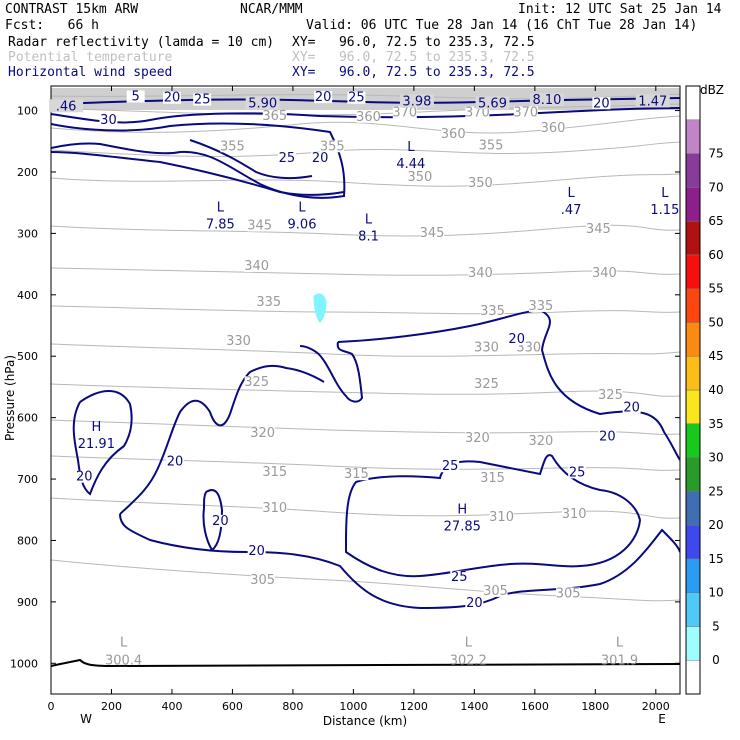  Describe the element at coordinates (365, 721) in the screenshot. I see `x-axis-label: Distance (km)` at that location.